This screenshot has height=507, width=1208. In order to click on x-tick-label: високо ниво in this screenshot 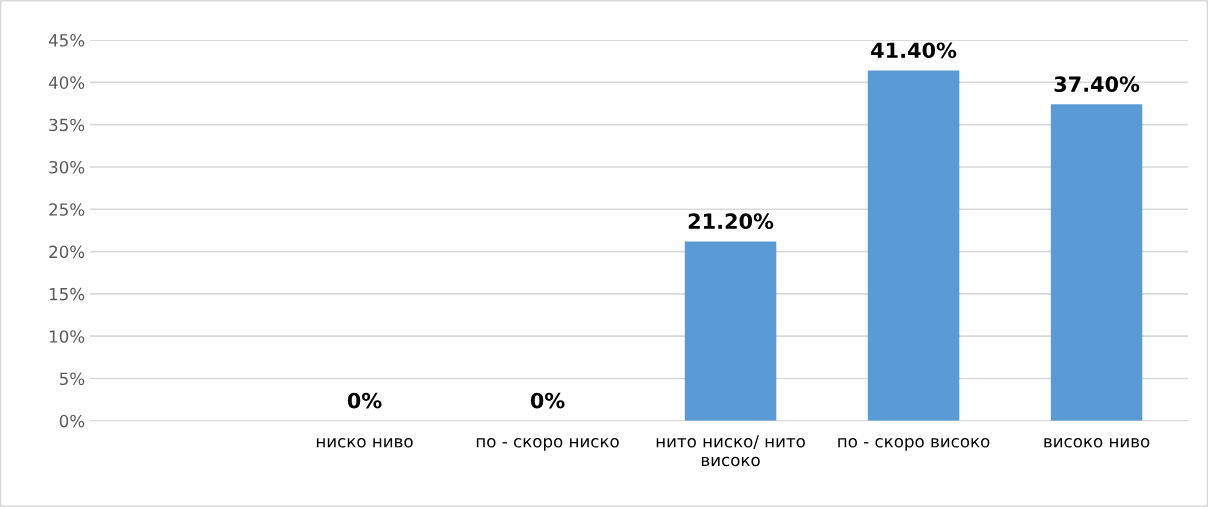, I will do `click(1097, 443)`.